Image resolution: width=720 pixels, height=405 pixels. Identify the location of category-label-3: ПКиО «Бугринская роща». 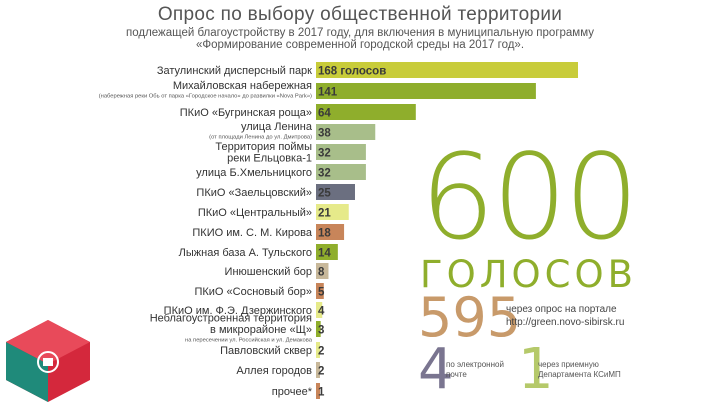
(246, 113).